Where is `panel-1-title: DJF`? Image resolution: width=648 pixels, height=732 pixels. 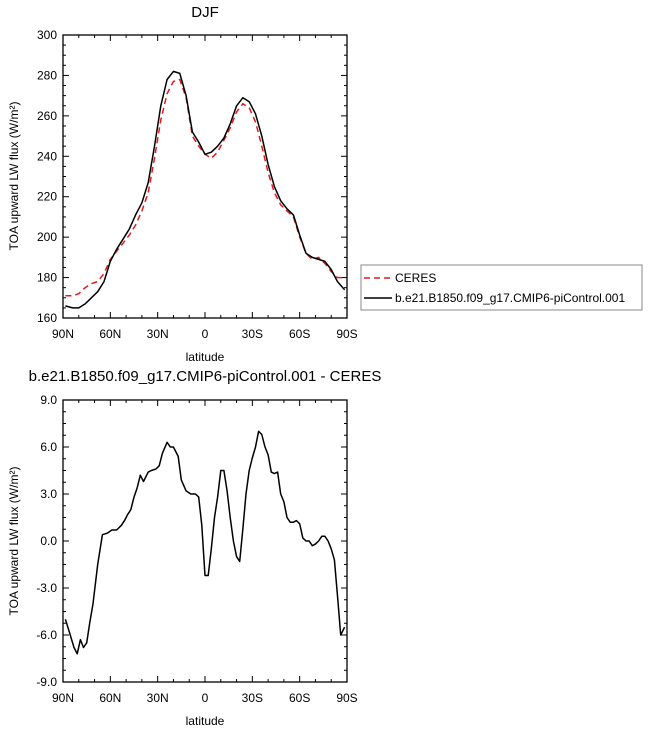 panel-1-title: DJF is located at coordinates (205, 12).